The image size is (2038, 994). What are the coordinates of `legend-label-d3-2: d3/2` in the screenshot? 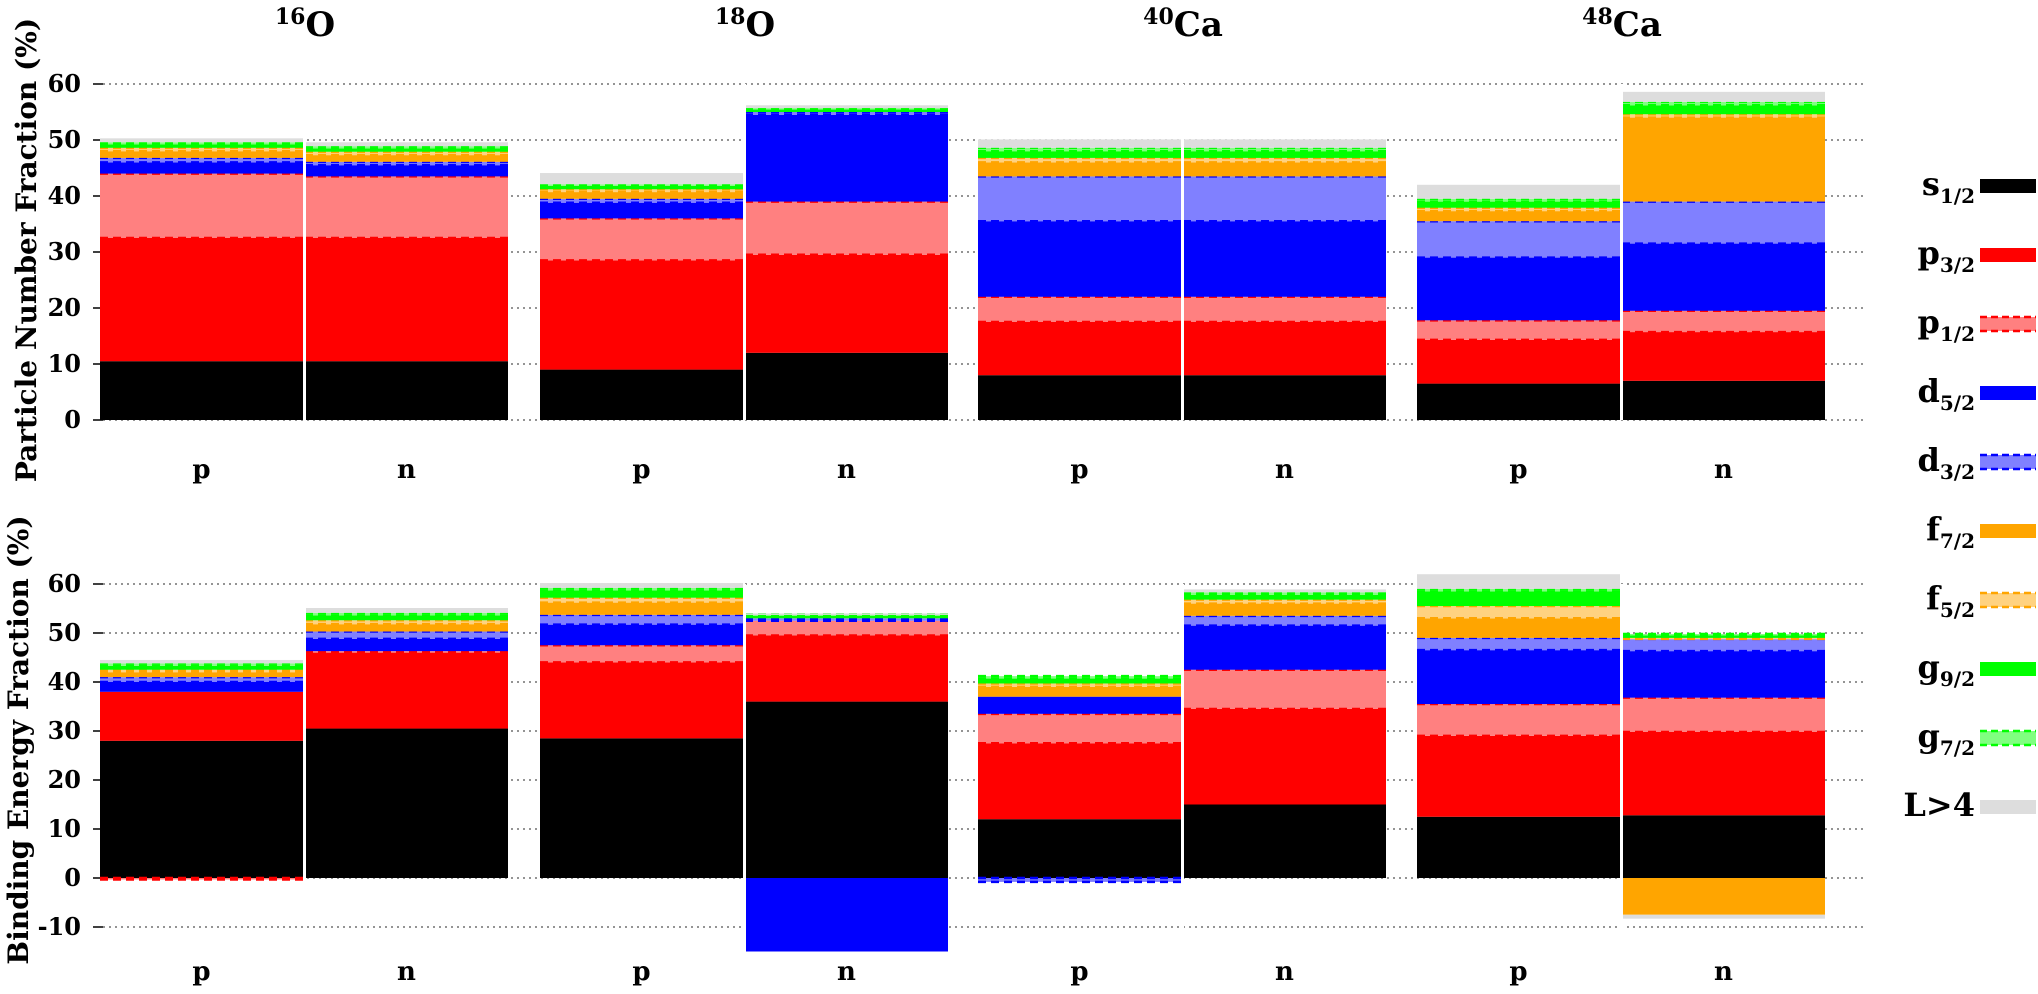 It's located at (1946, 462).